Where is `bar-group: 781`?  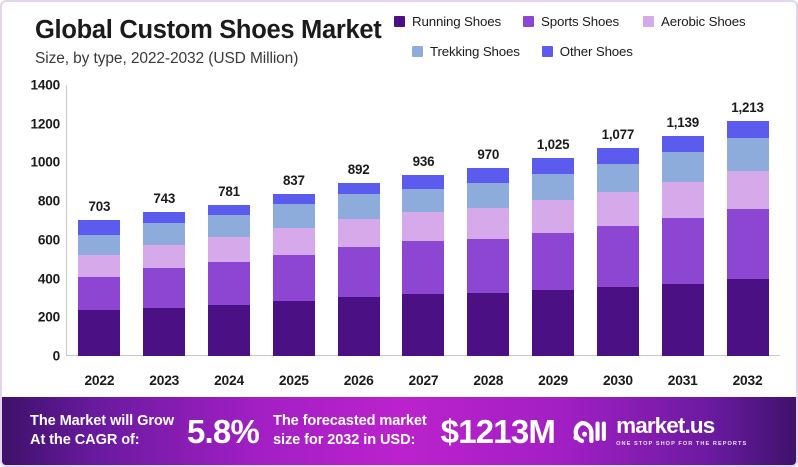 bar-group: 781 is located at coordinates (229, 220).